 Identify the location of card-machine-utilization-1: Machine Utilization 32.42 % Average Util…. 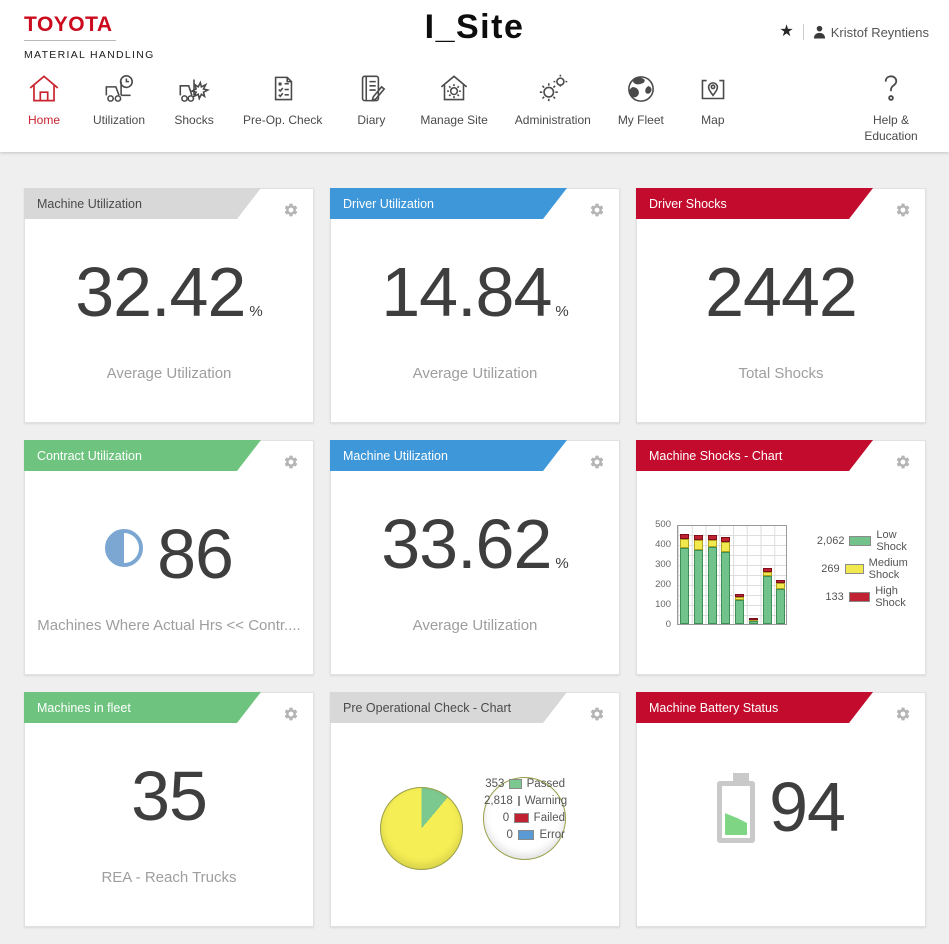
(169, 305).